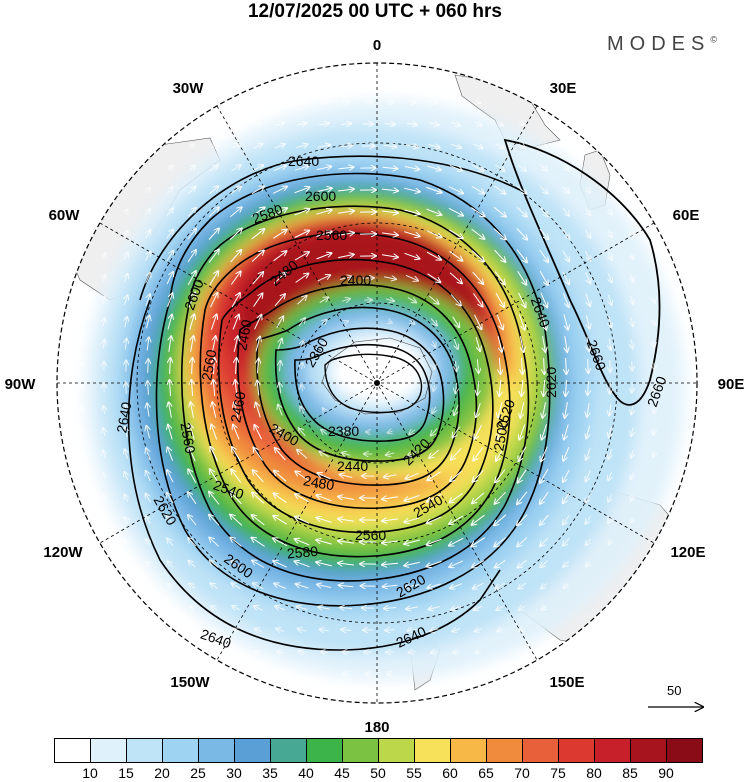 This screenshot has height=782, width=750. Describe the element at coordinates (686, 215) in the screenshot. I see `lon-label-60e: 60E` at that location.